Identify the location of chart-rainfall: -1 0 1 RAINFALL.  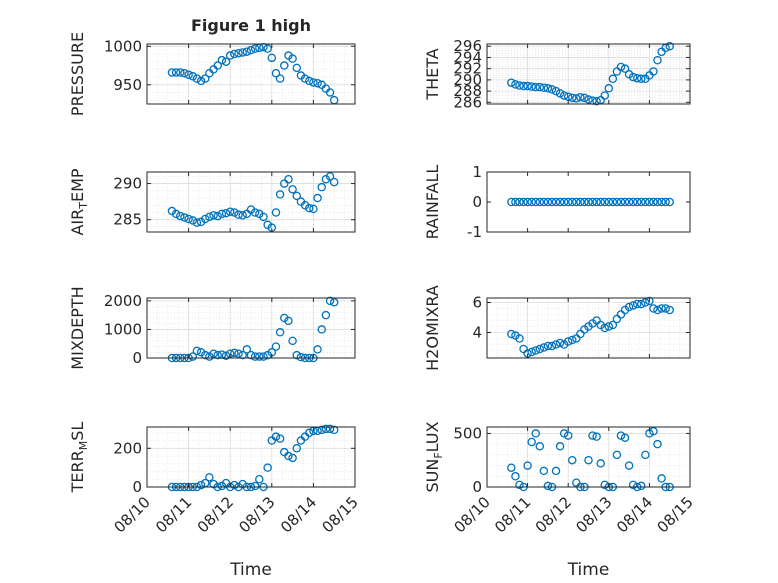
(557, 202).